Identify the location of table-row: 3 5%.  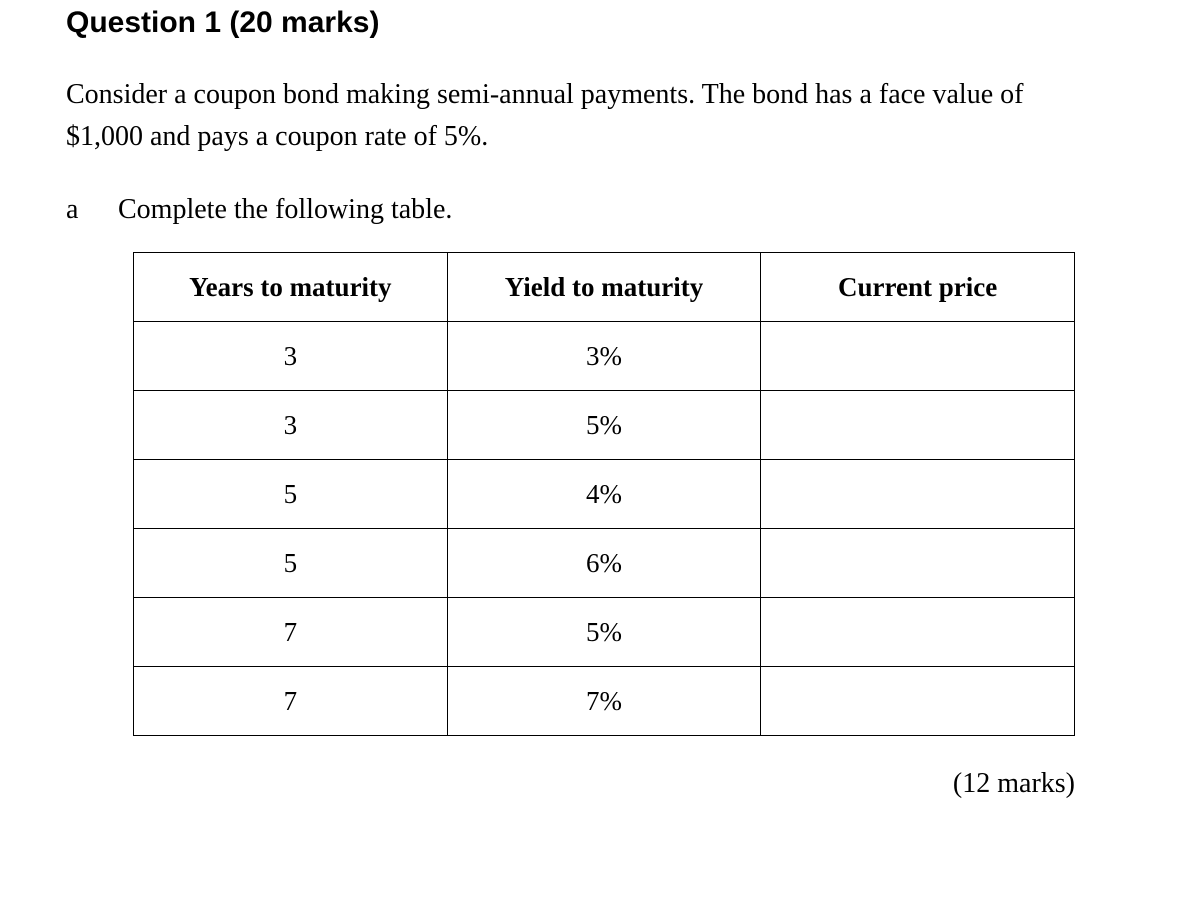
(604, 425).